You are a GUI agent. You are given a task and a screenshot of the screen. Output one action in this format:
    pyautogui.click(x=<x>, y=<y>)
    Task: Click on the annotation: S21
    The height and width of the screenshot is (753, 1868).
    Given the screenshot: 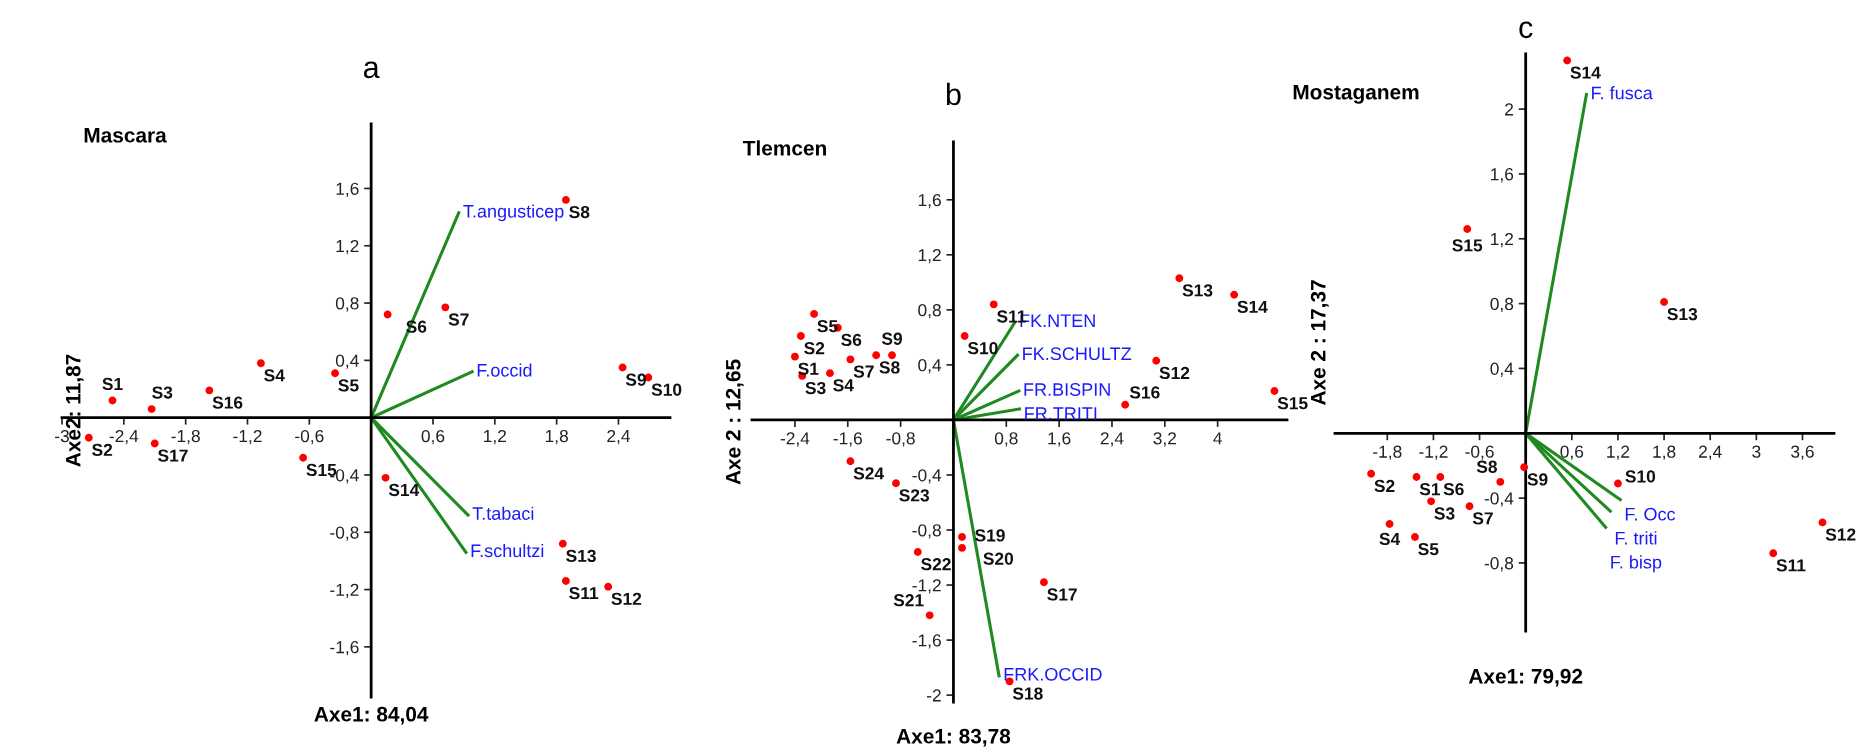 What is the action you would take?
    pyautogui.click(x=908, y=600)
    